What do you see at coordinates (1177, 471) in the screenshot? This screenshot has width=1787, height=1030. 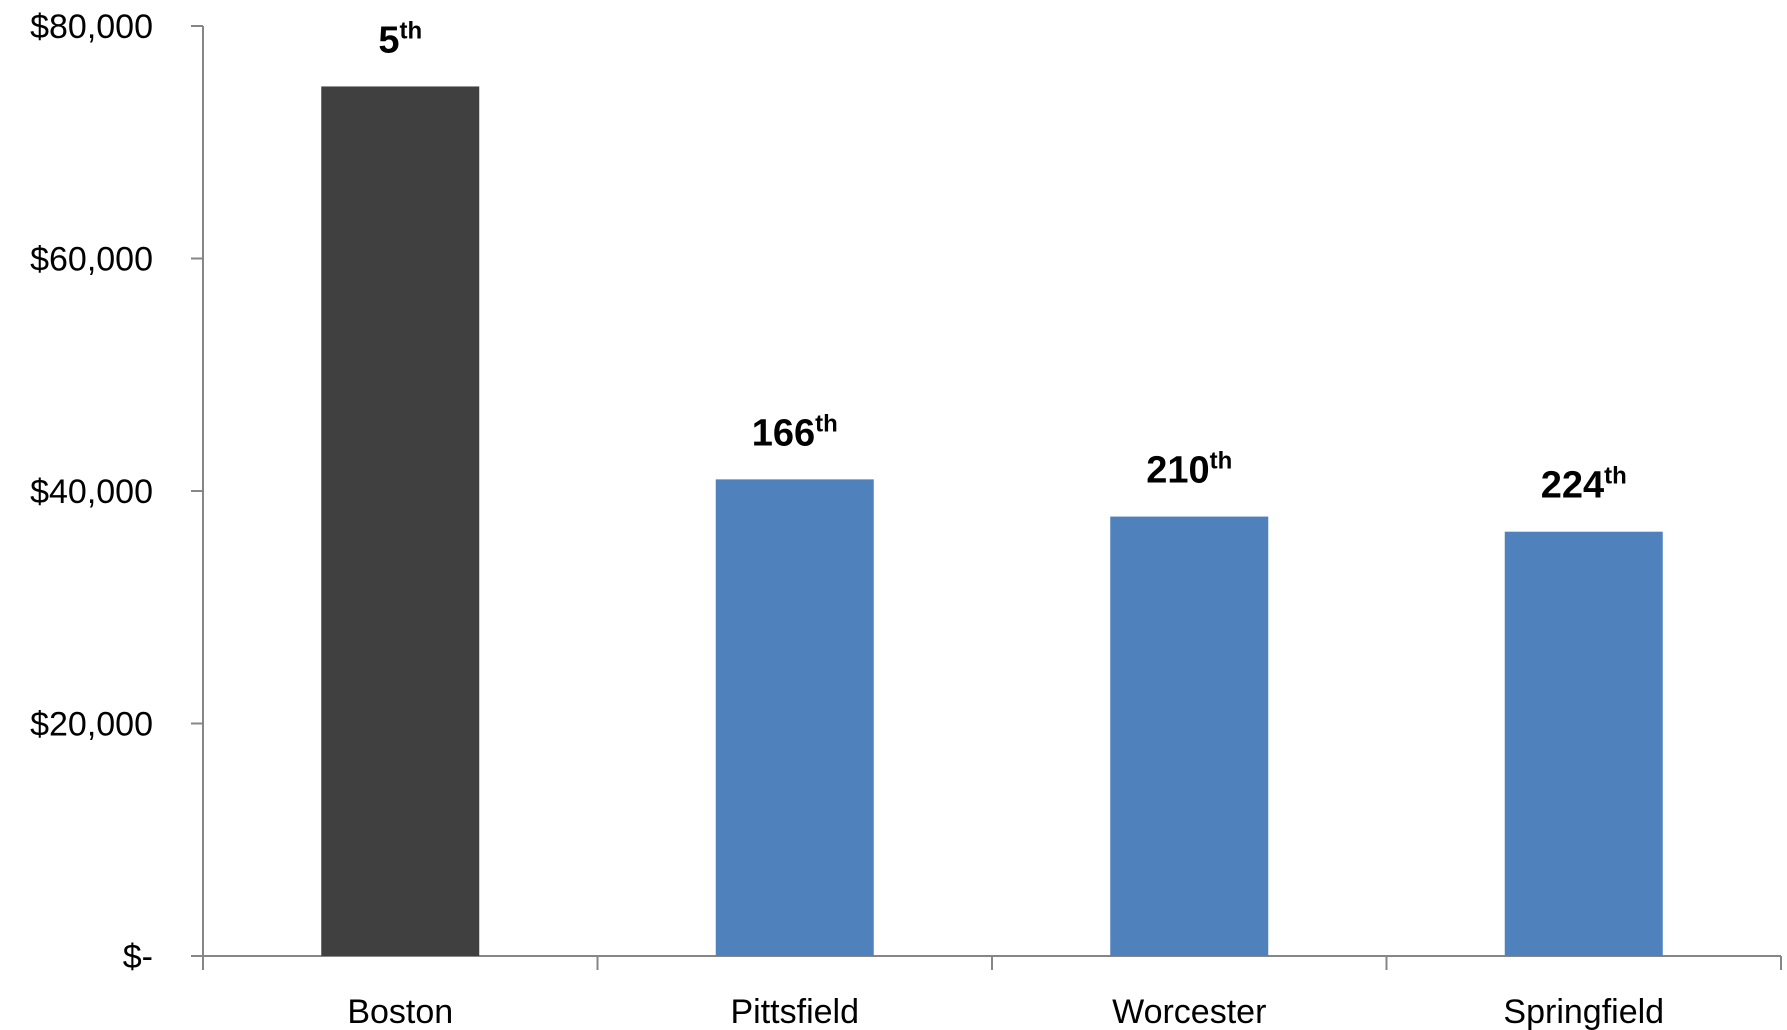 I see `bar-data-label-number: 210` at bounding box center [1177, 471].